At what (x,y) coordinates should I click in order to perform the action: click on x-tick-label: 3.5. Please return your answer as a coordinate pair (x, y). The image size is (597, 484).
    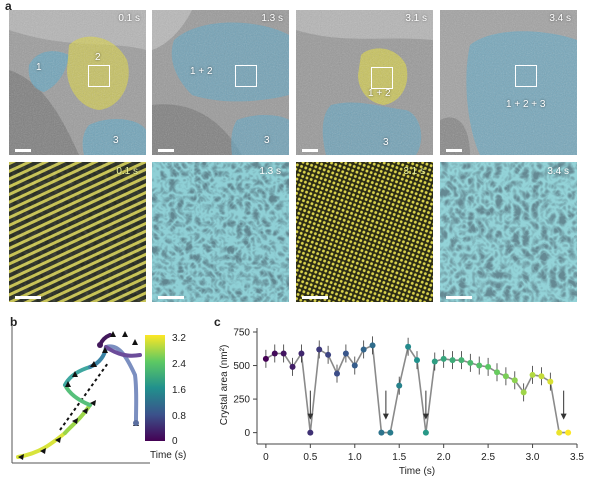
    Looking at the image, I should click on (577, 457).